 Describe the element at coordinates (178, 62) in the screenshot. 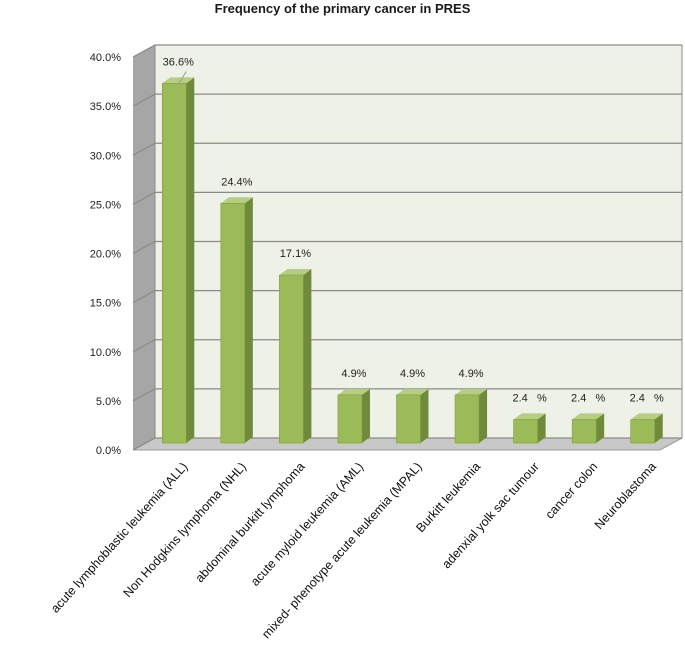

I see `data-label: 36.6%` at that location.